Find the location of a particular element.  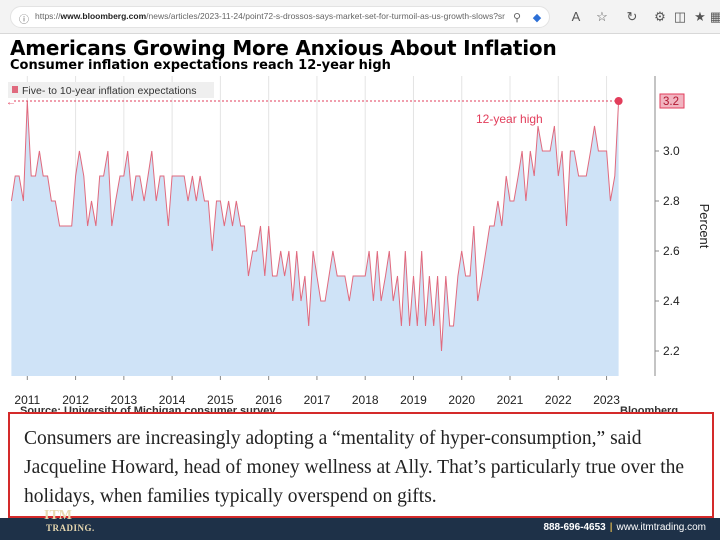

read-aloud-icon: A is located at coordinates (576, 16).